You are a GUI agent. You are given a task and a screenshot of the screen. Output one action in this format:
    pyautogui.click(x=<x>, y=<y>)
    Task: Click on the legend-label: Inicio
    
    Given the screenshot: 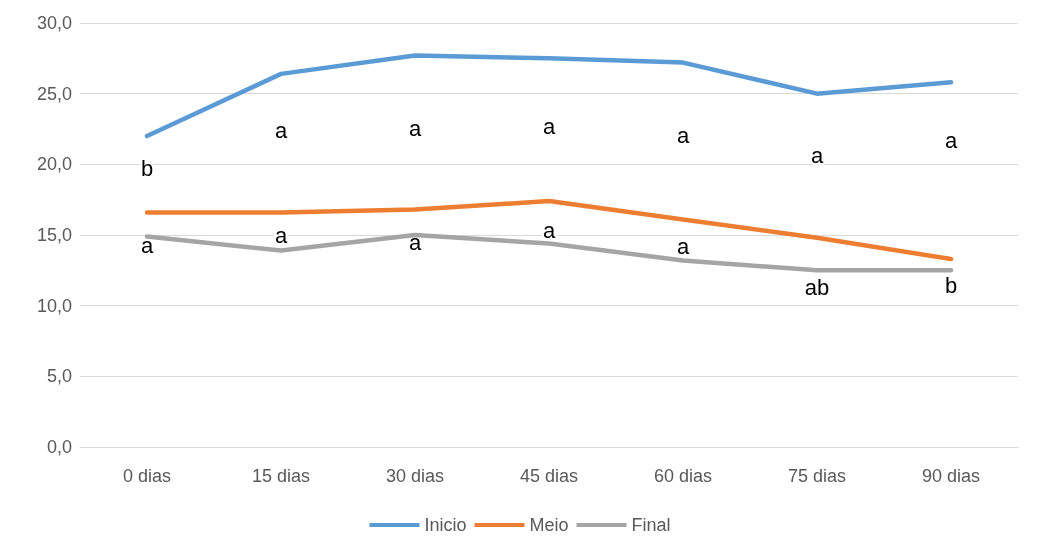 What is the action you would take?
    pyautogui.click(x=445, y=525)
    